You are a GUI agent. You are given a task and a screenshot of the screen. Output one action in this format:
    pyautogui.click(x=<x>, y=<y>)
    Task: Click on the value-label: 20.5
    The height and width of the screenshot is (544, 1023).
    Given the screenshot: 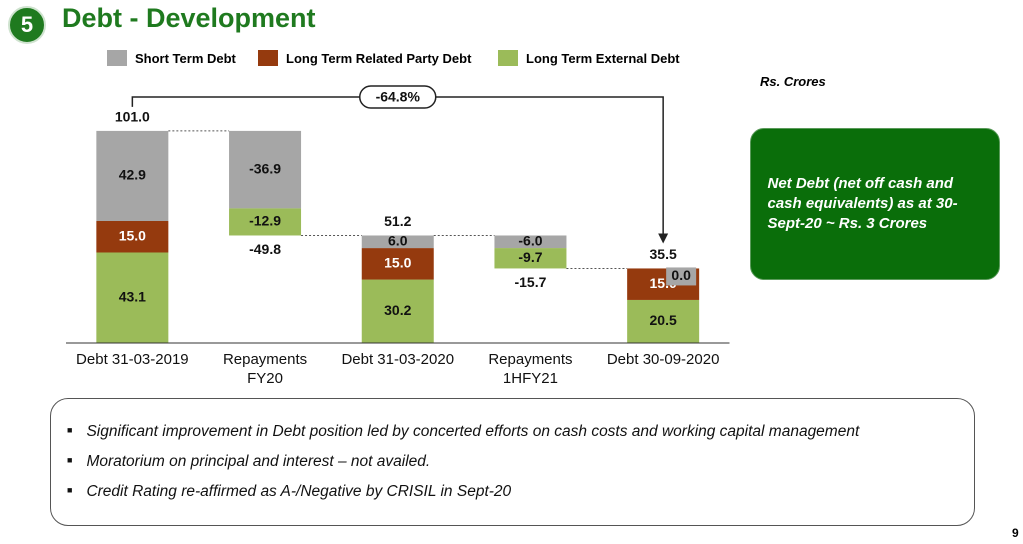 What is the action you would take?
    pyautogui.click(x=663, y=320)
    